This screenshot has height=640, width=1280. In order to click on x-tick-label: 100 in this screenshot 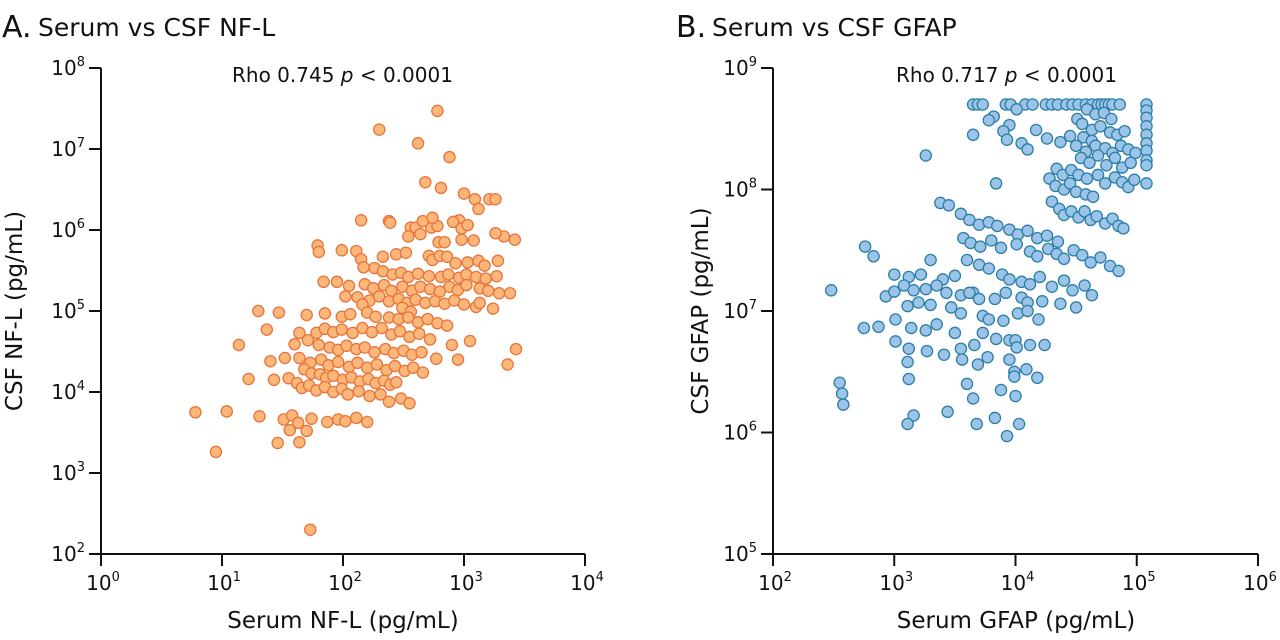, I will do `click(103, 582)`.